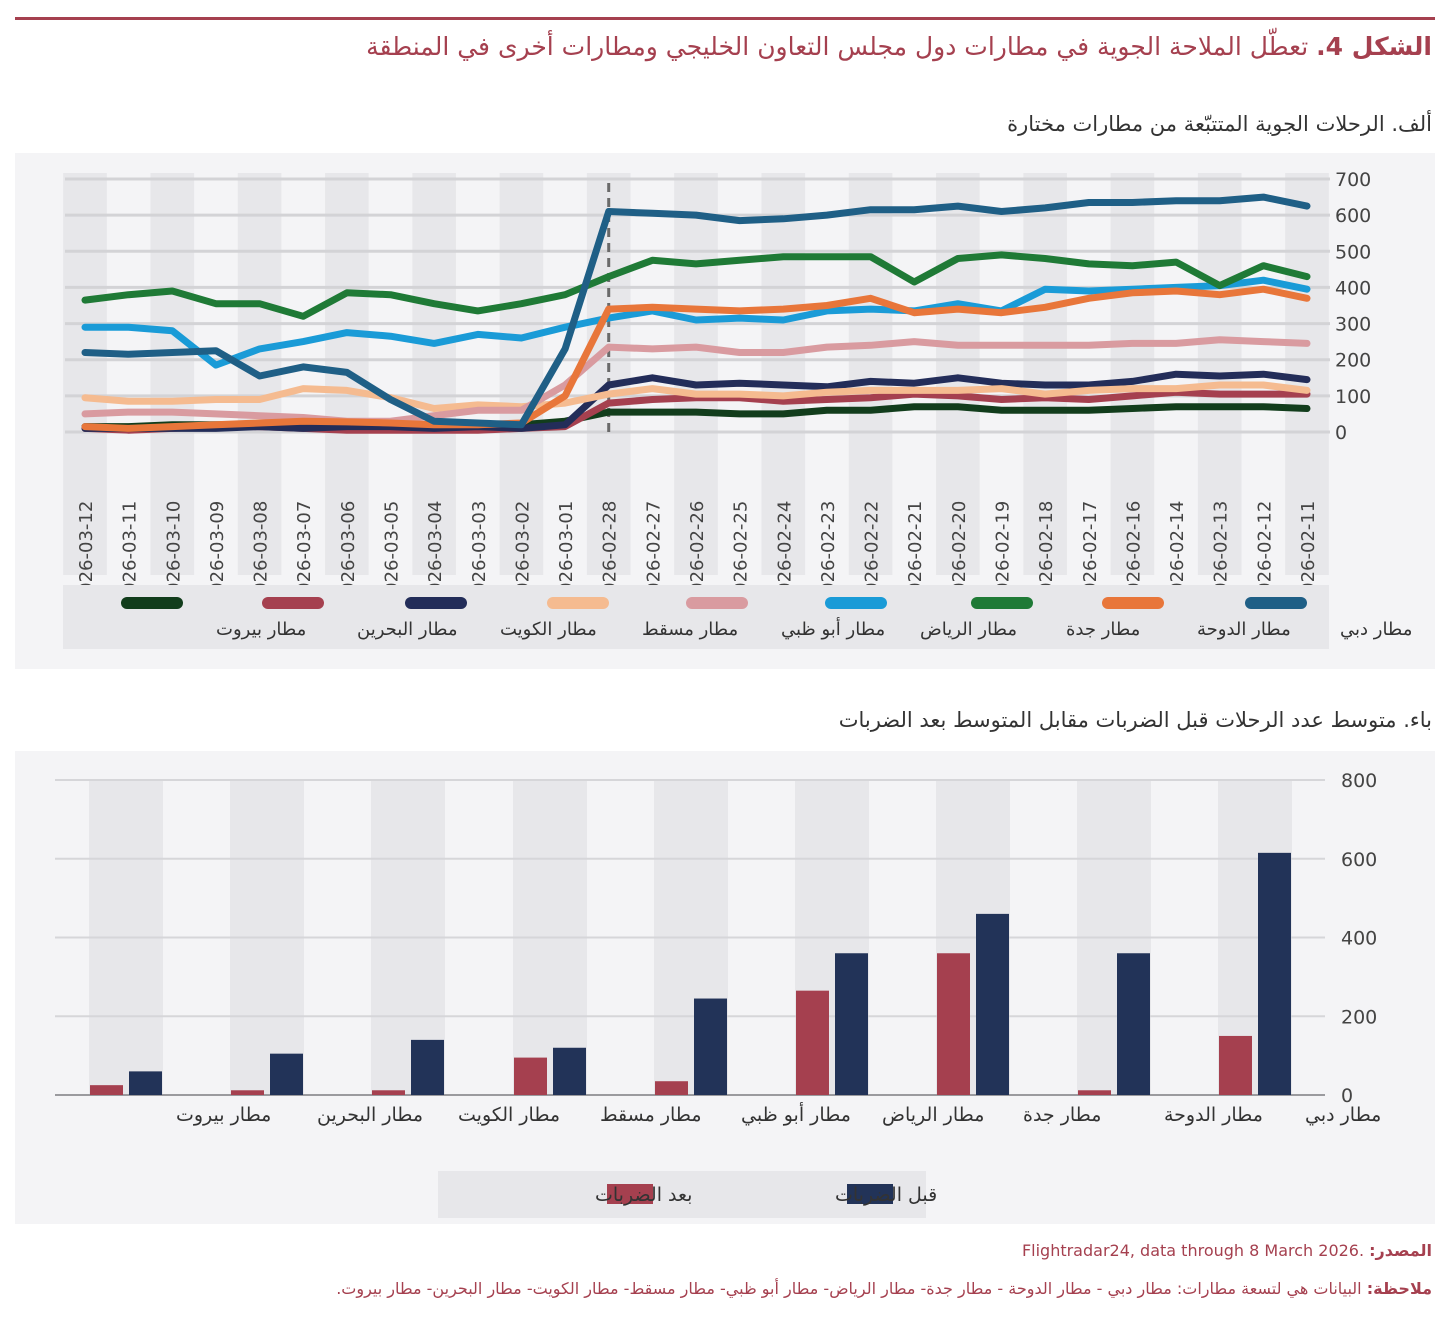  What do you see at coordinates (682, 1194) in the screenshot?
I see `legend-box` at bounding box center [682, 1194].